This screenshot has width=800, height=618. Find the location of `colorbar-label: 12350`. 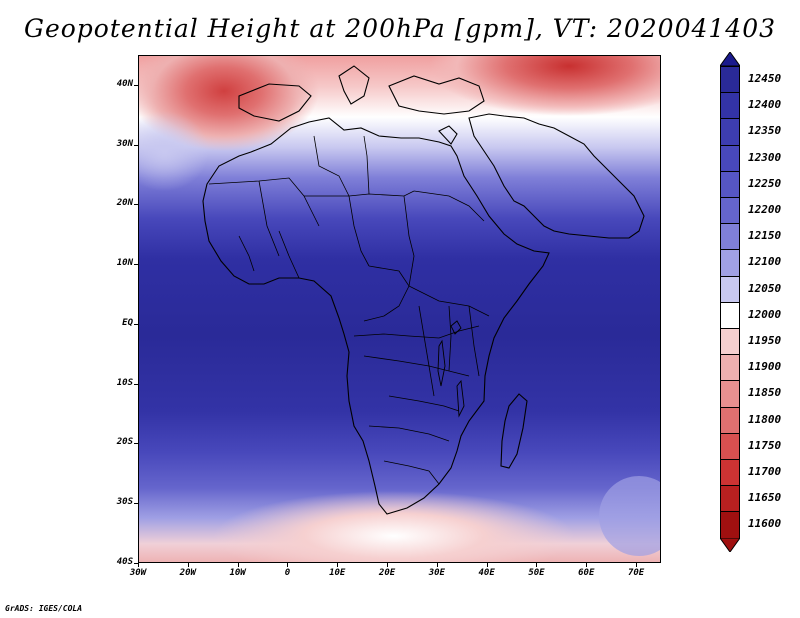

colorbar-label: 12350 is located at coordinates (765, 131).